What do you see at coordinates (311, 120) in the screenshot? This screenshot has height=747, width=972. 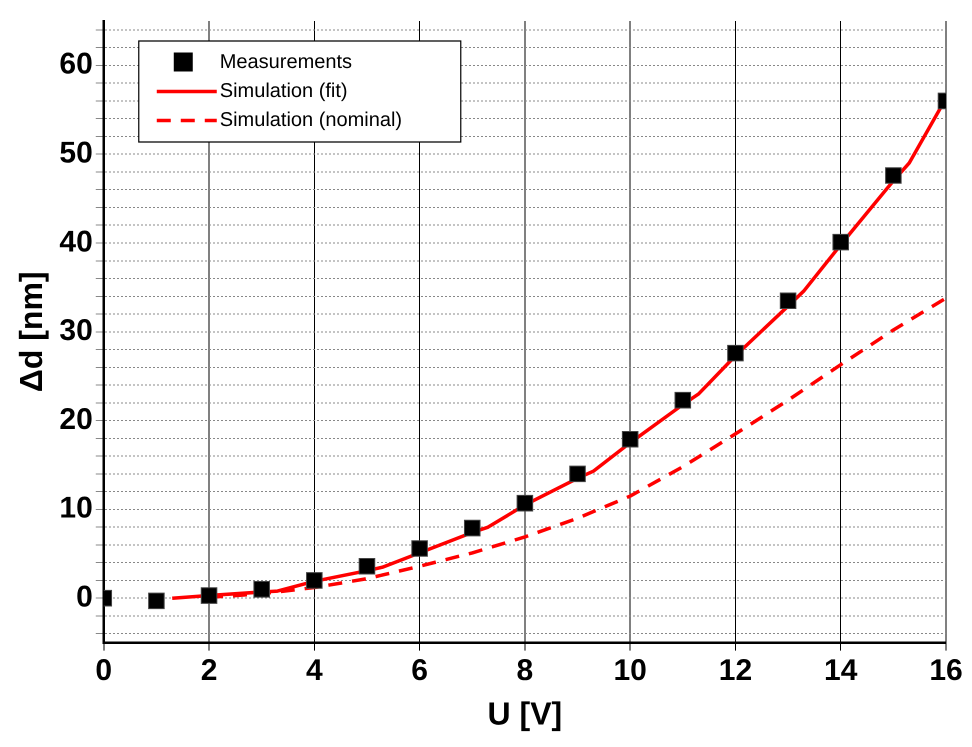 I see `legend-label: Simulation (nominal)` at bounding box center [311, 120].